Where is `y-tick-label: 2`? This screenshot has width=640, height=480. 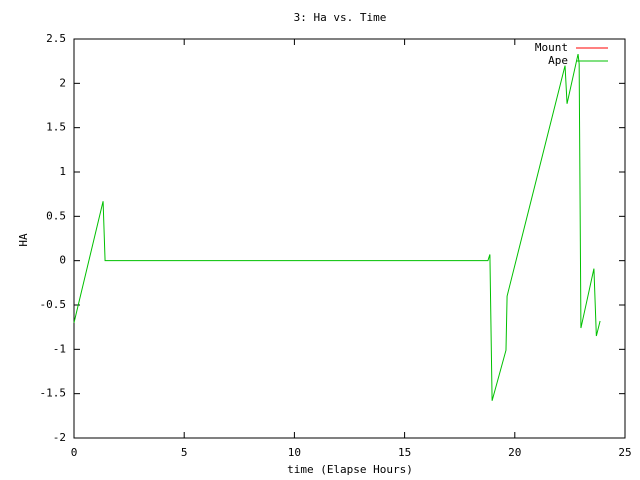 y-tick-label: 2 is located at coordinates (62, 82).